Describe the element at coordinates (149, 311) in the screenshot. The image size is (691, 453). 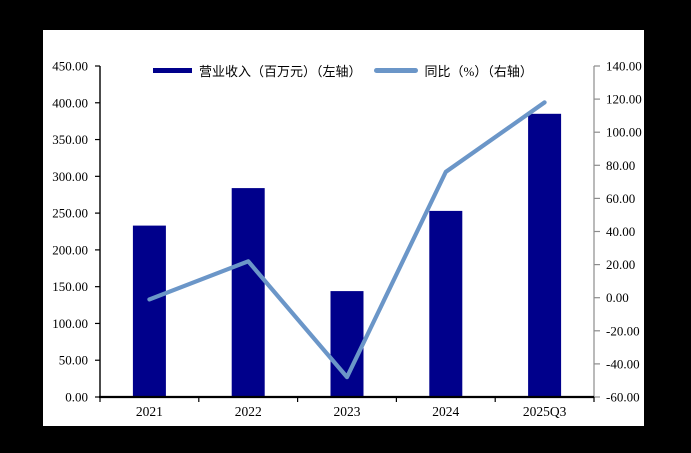
I see `bar-2021` at that location.